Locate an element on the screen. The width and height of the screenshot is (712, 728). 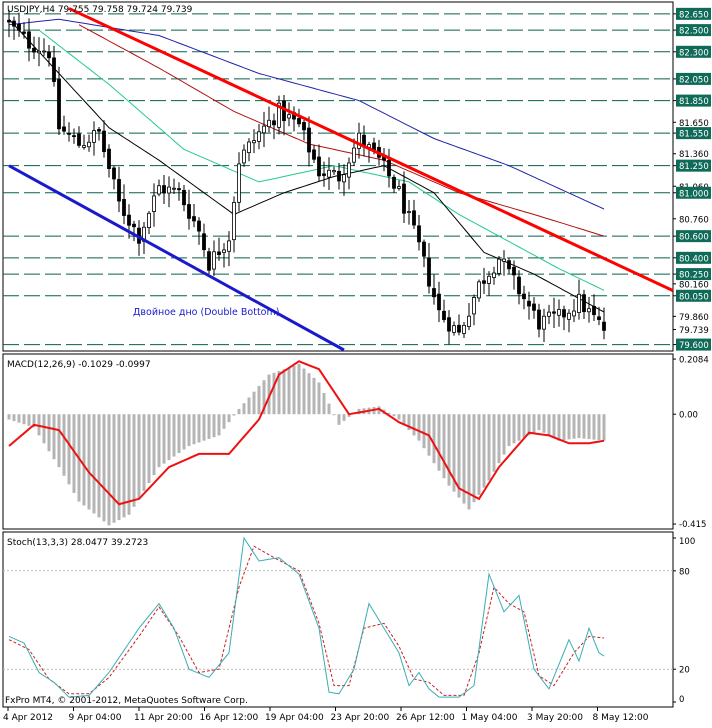
time-tick-label: 26 Apr 12:00 is located at coordinates (425, 718).